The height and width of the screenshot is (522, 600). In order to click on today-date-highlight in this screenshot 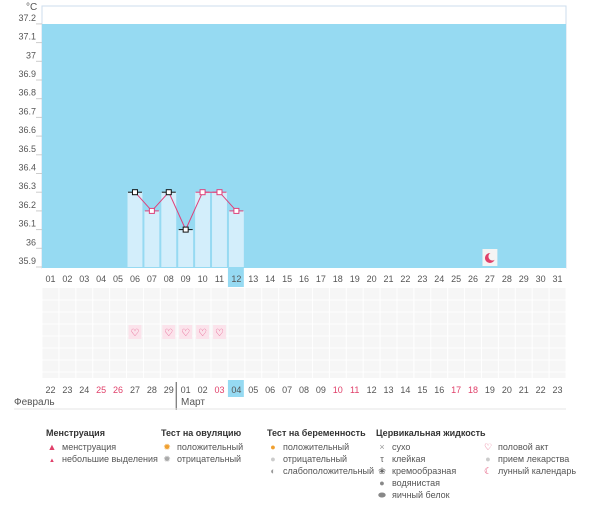, I will do `click(235, 388)`.